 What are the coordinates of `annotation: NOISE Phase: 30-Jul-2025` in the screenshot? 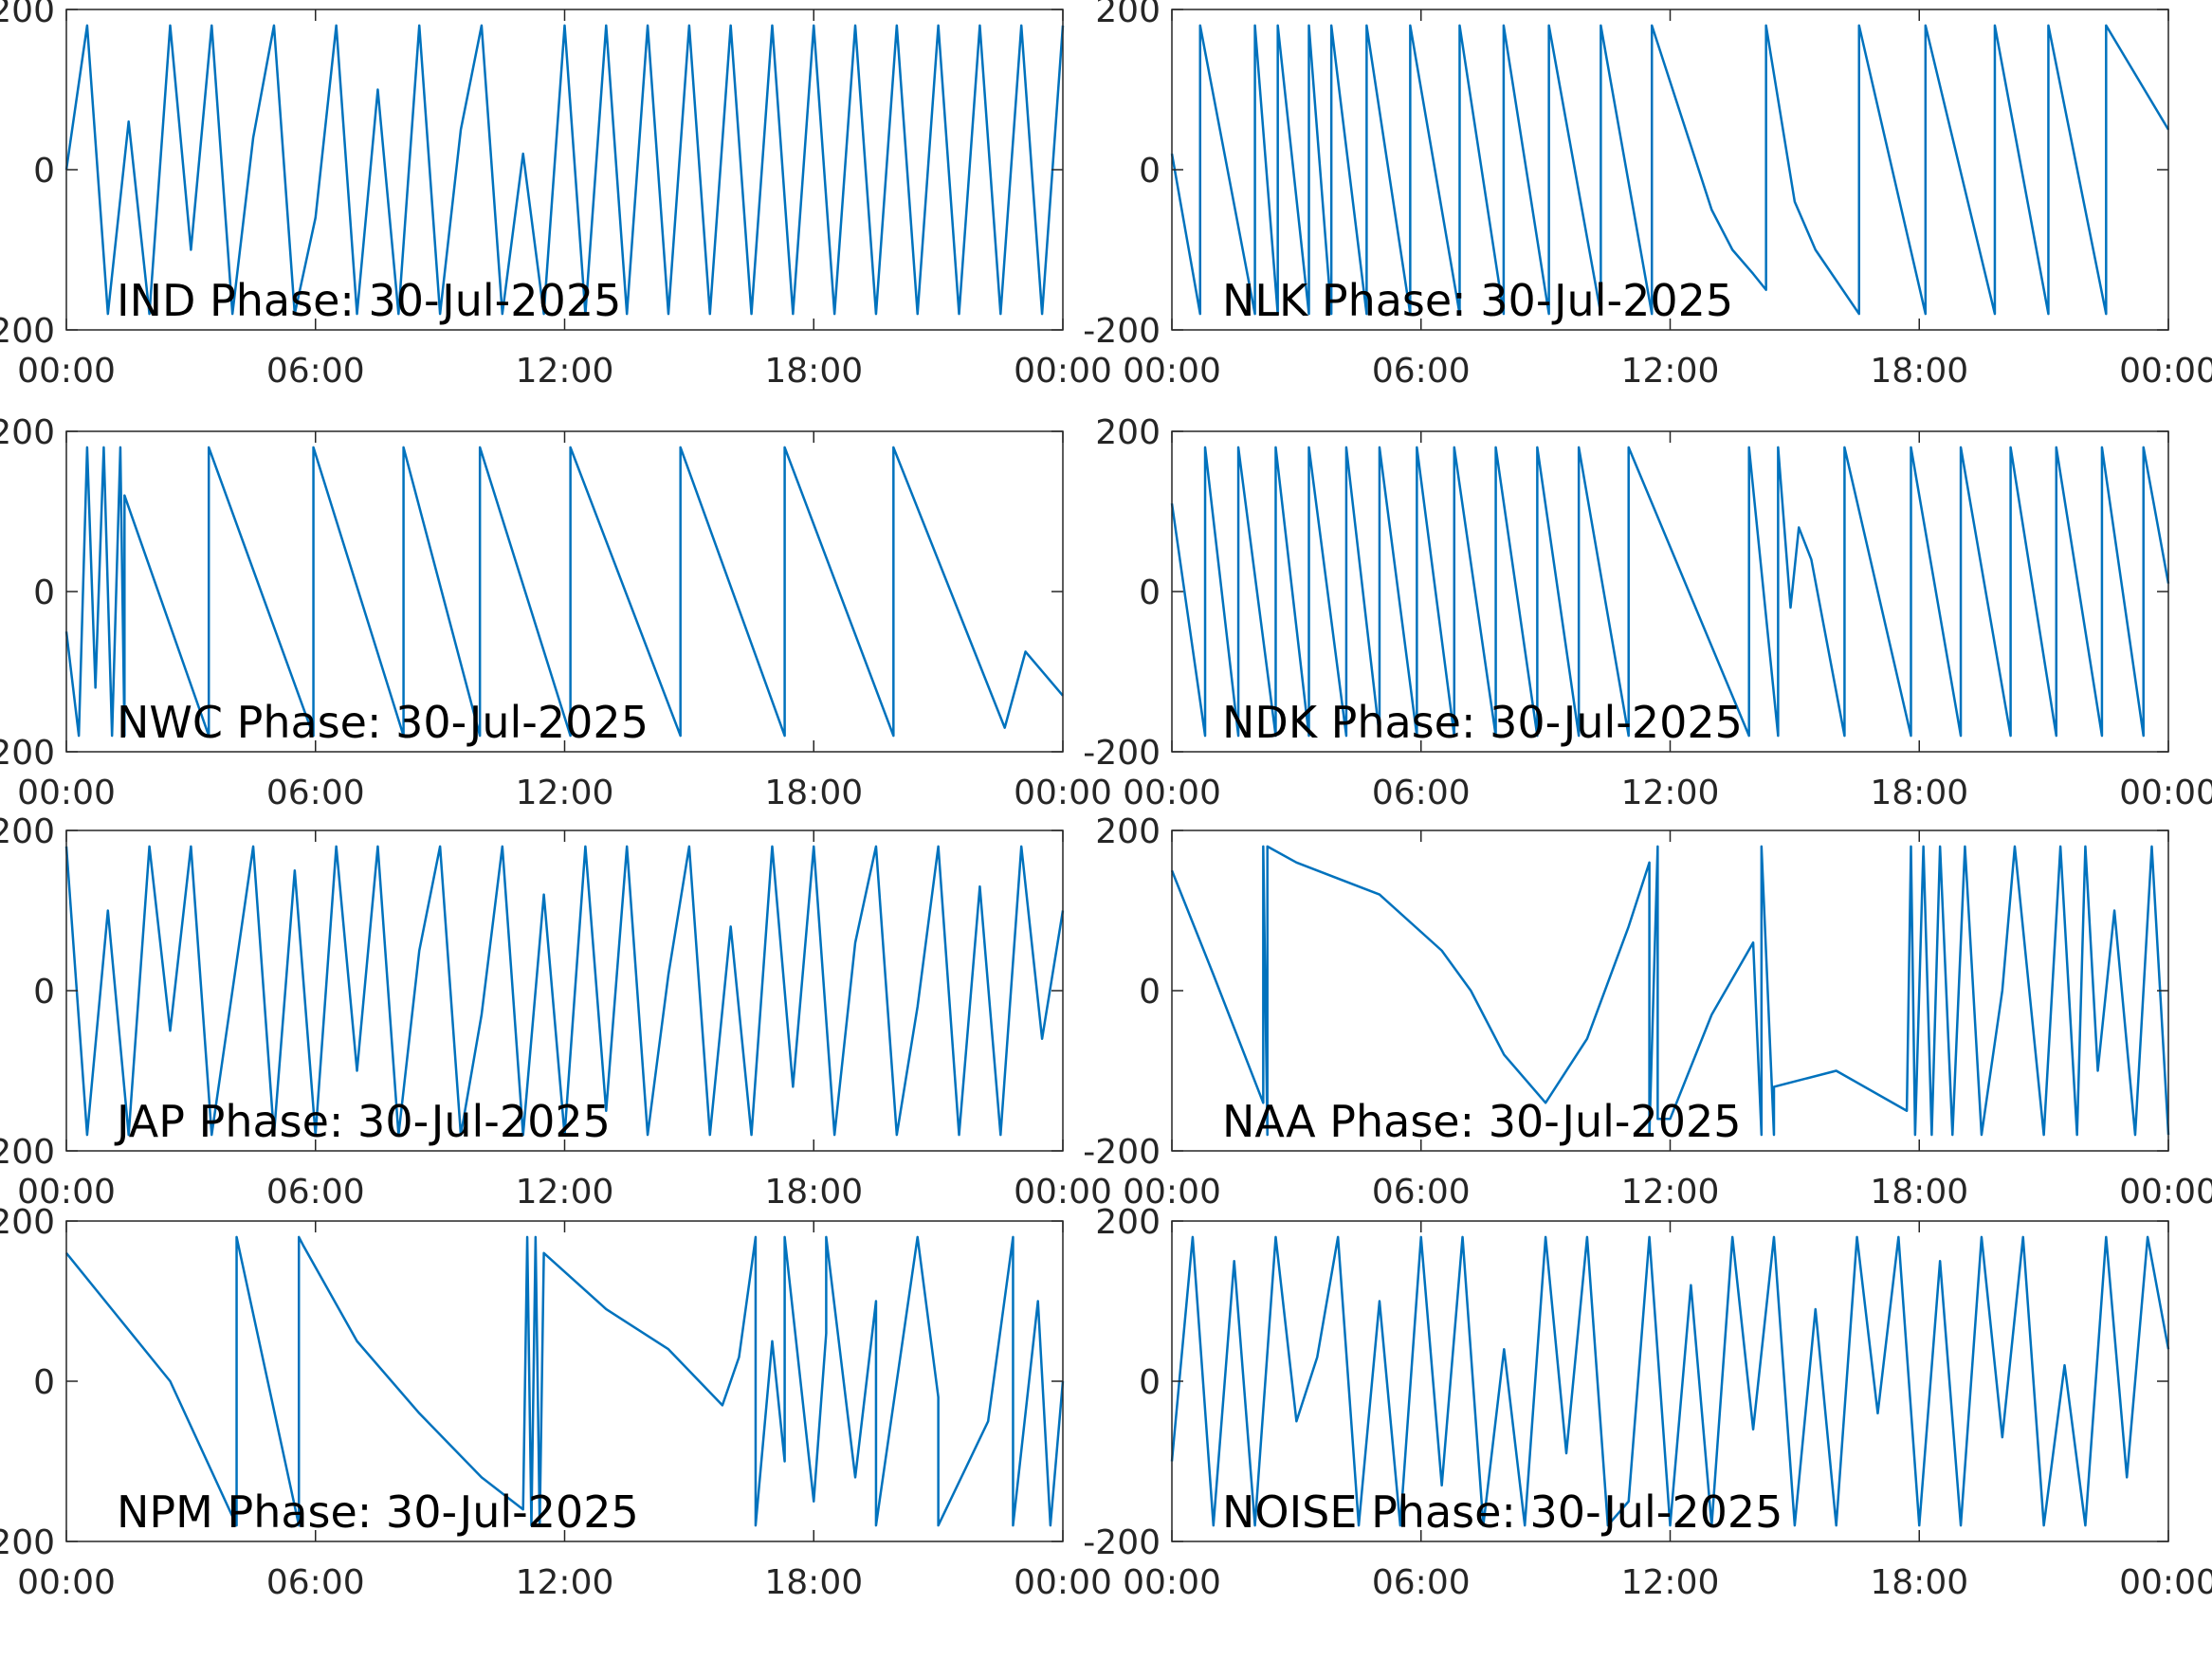 It's located at (1502, 1512).